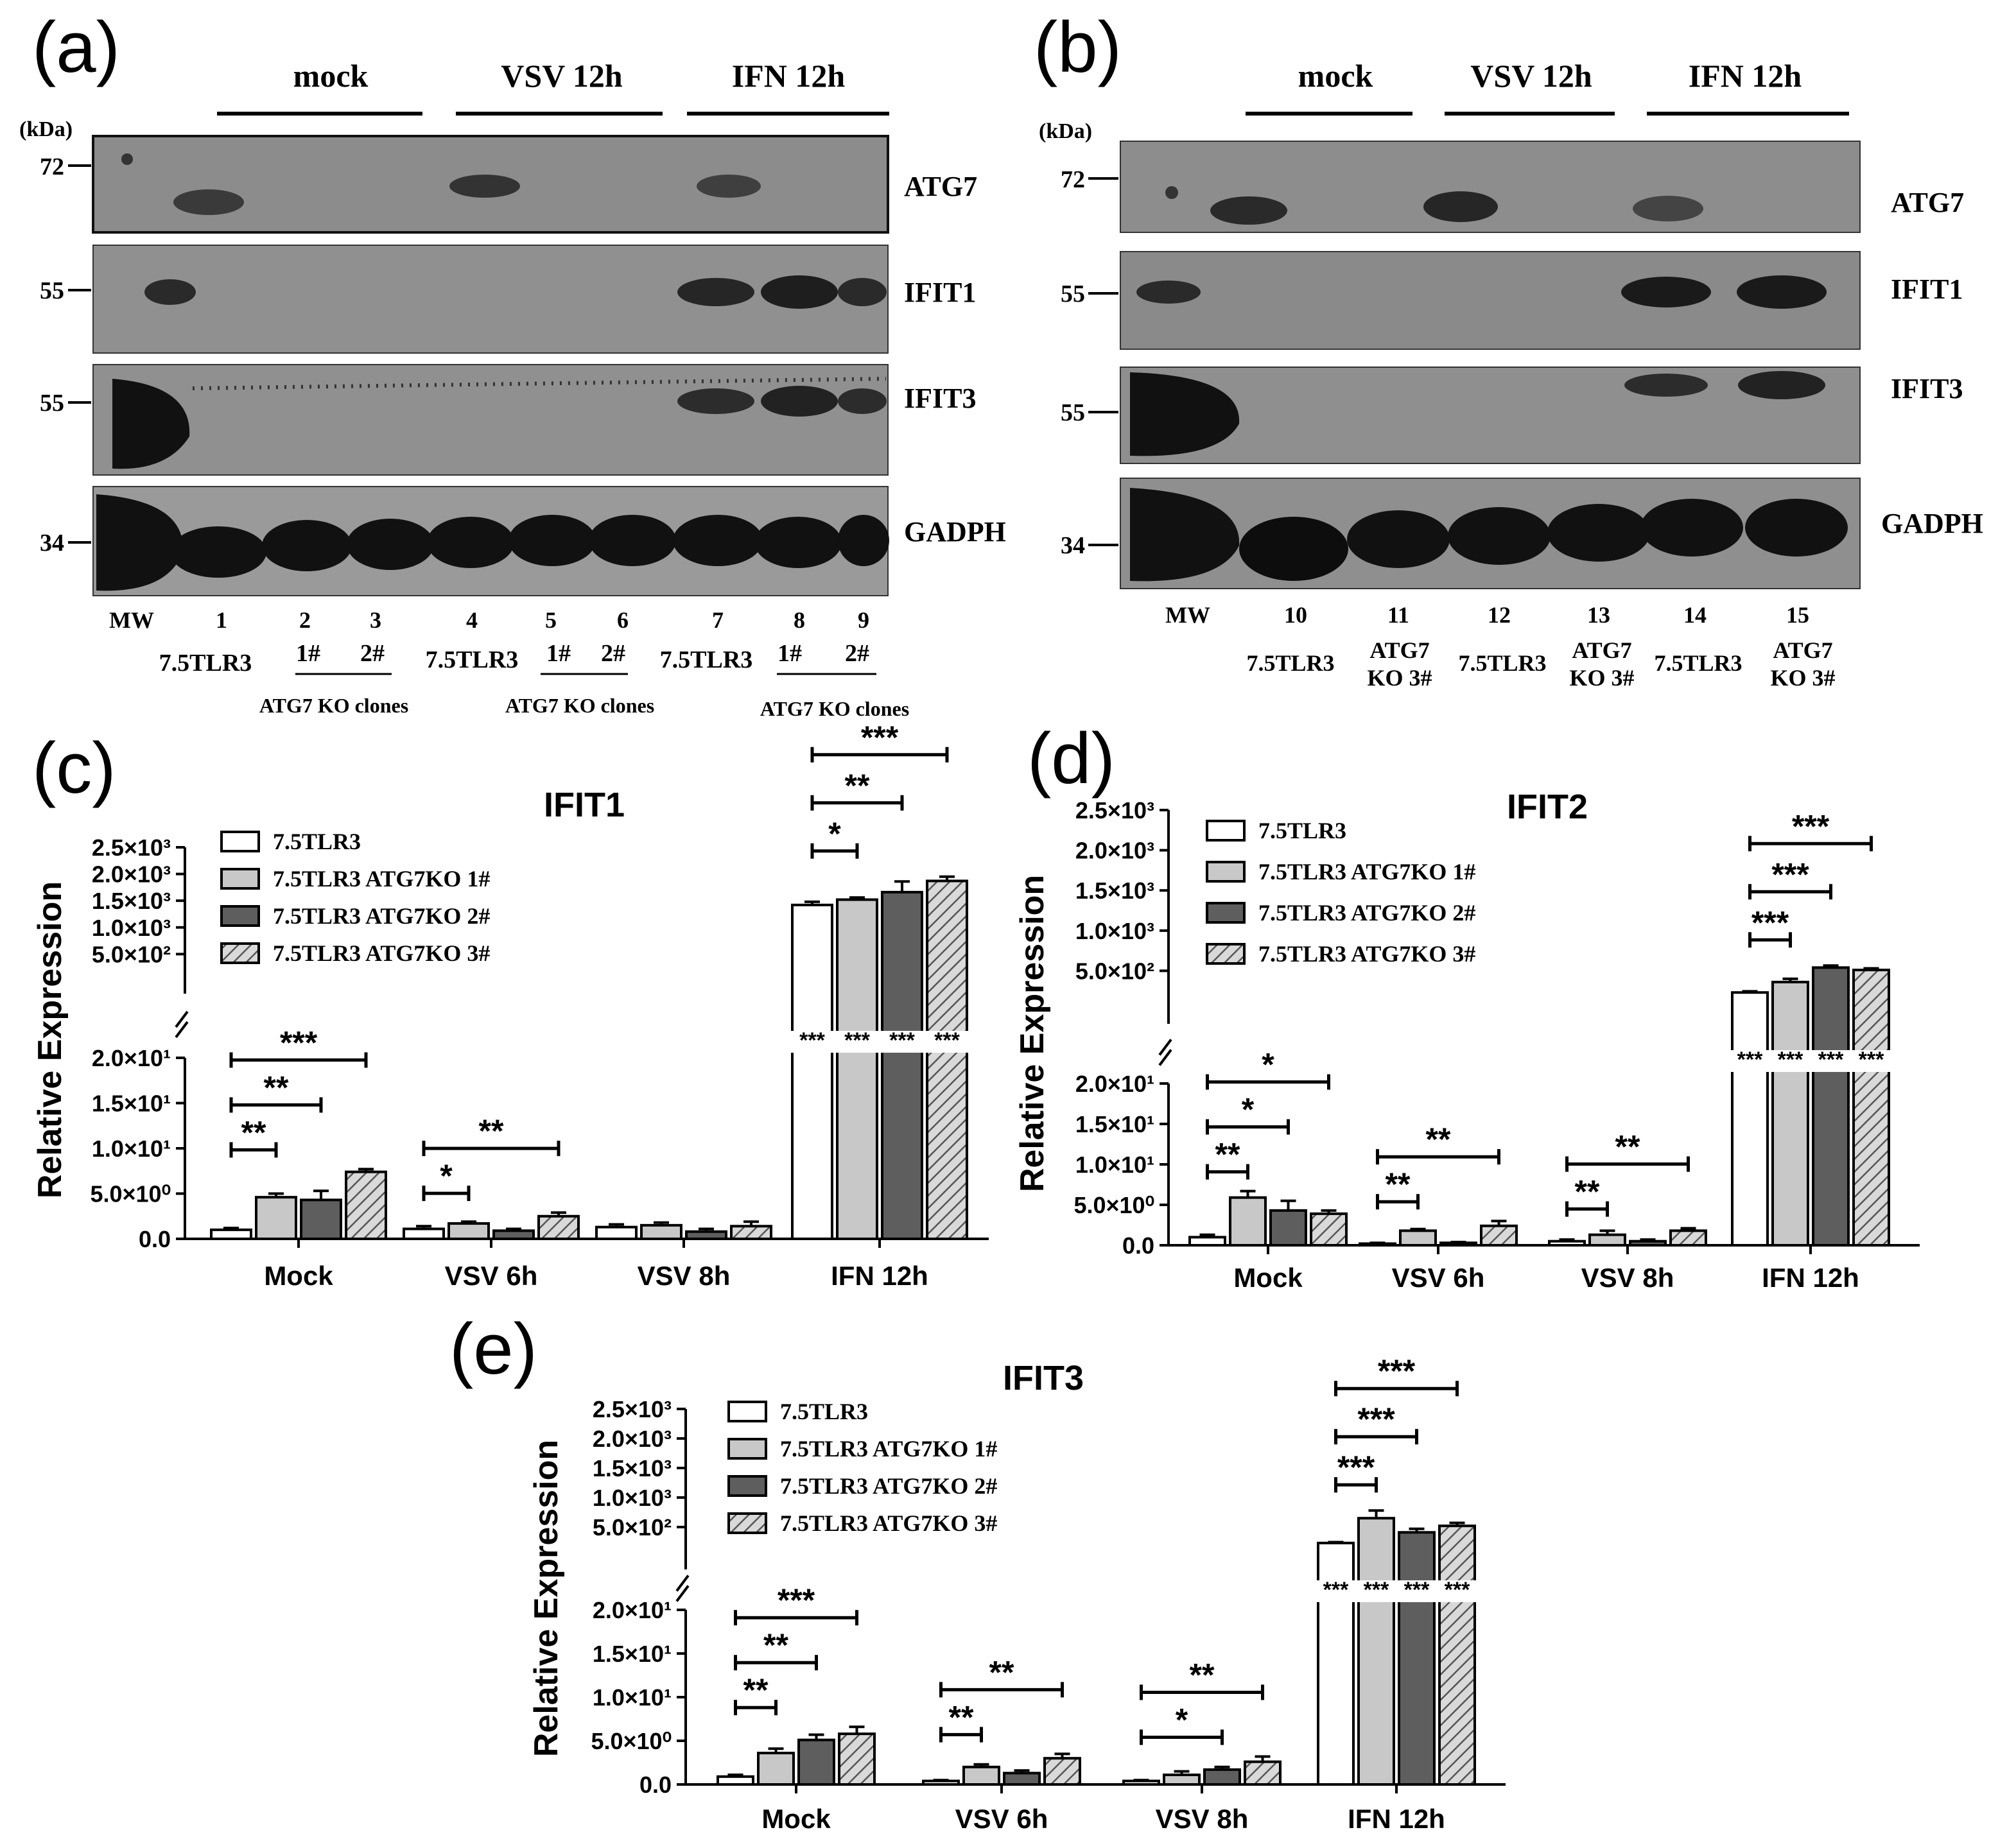 The height and width of the screenshot is (1848, 2016). I want to click on sample-a-5: 2#, so click(613, 653).